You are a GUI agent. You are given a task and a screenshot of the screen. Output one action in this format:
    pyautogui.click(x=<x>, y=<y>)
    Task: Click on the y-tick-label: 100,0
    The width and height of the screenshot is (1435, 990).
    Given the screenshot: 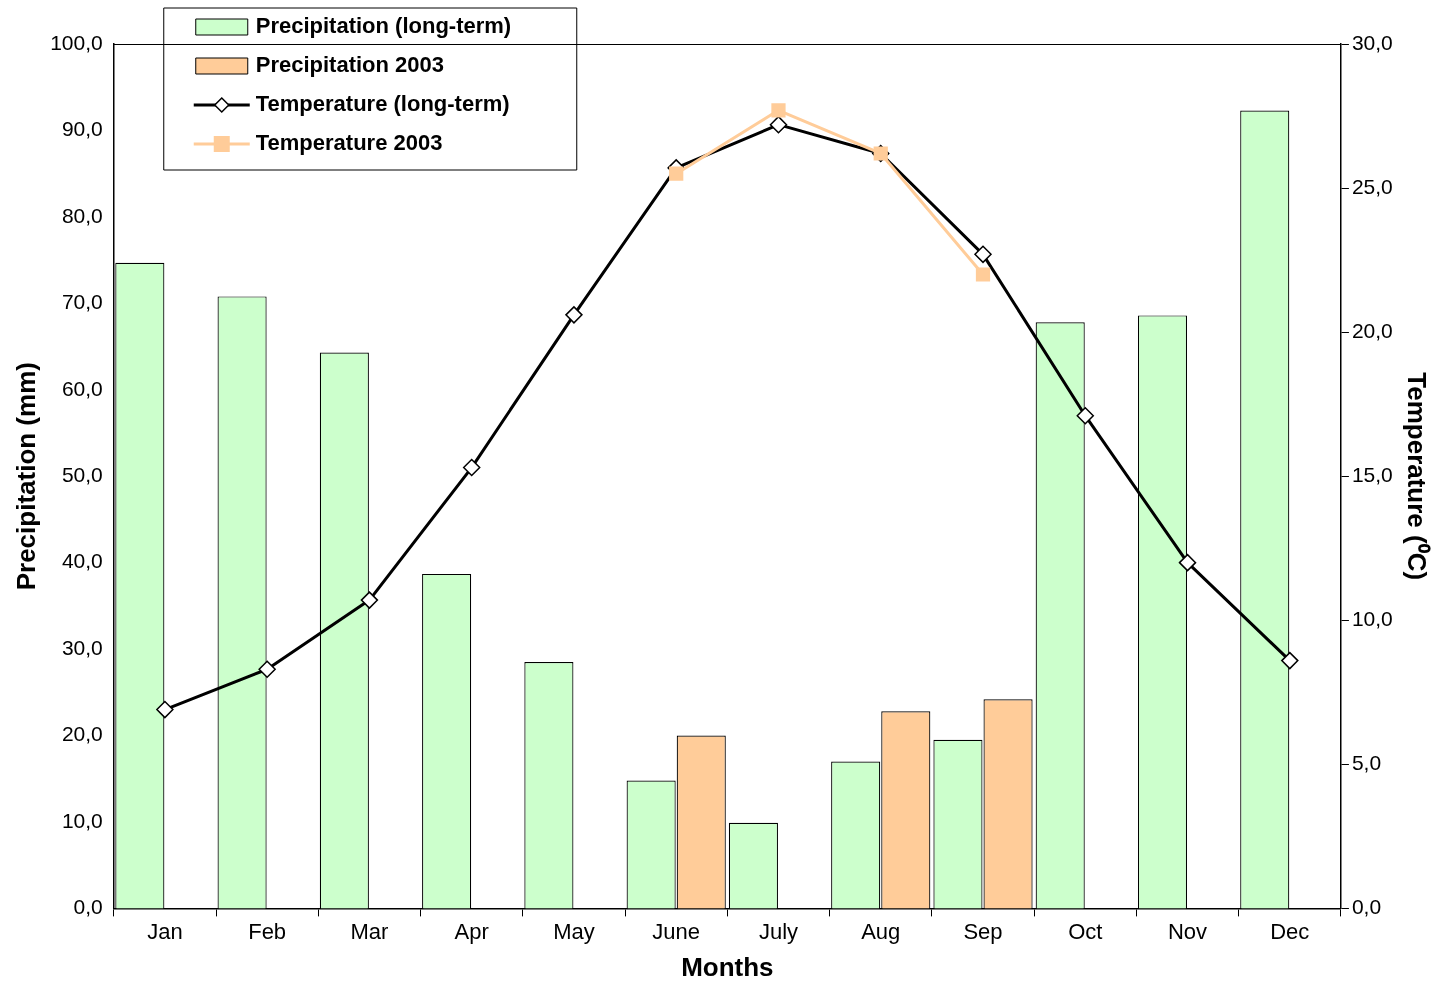 What is the action you would take?
    pyautogui.click(x=76, y=42)
    